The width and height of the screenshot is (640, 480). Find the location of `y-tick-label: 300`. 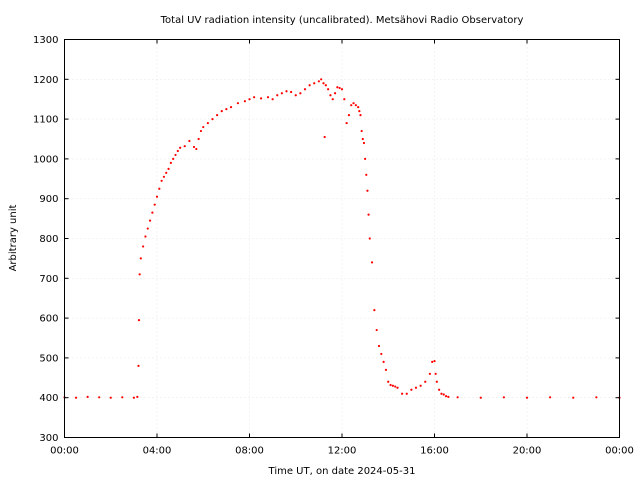

y-tick-label: 300 is located at coordinates (48, 438).